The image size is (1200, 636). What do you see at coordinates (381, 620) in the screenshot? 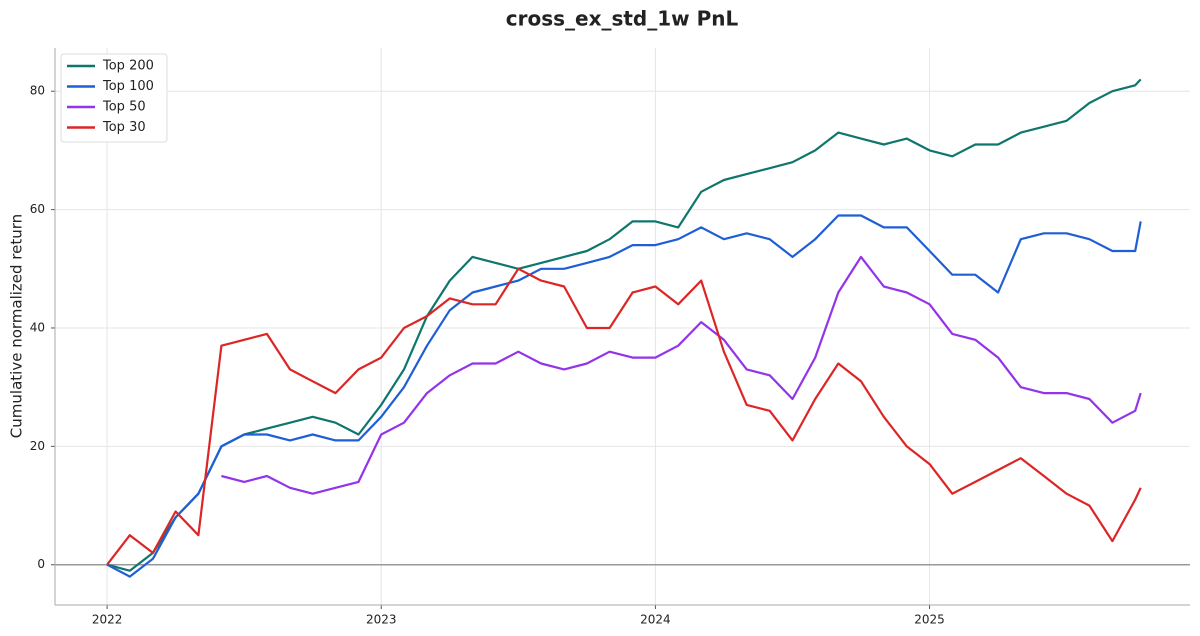
I see `x-tick-label: 2023` at bounding box center [381, 620].